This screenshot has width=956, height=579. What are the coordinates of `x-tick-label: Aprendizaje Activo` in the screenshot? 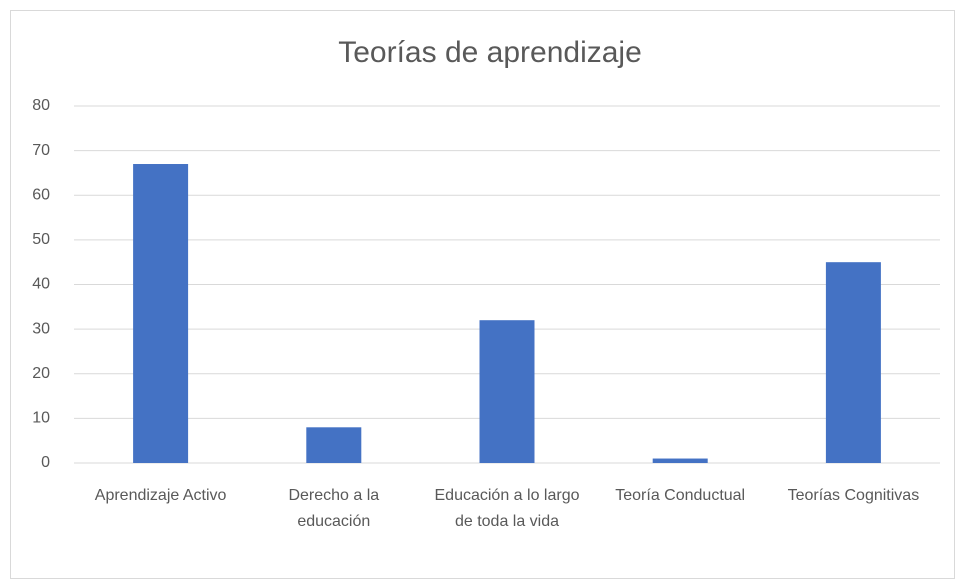 It's located at (160, 495).